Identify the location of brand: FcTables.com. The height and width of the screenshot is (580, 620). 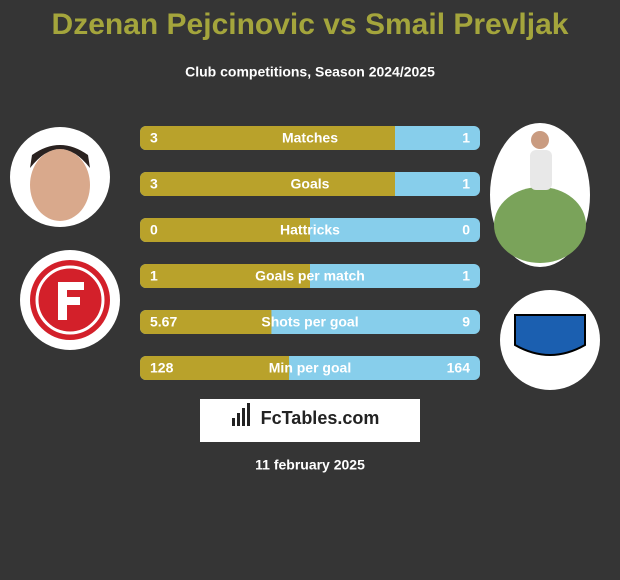
(320, 418).